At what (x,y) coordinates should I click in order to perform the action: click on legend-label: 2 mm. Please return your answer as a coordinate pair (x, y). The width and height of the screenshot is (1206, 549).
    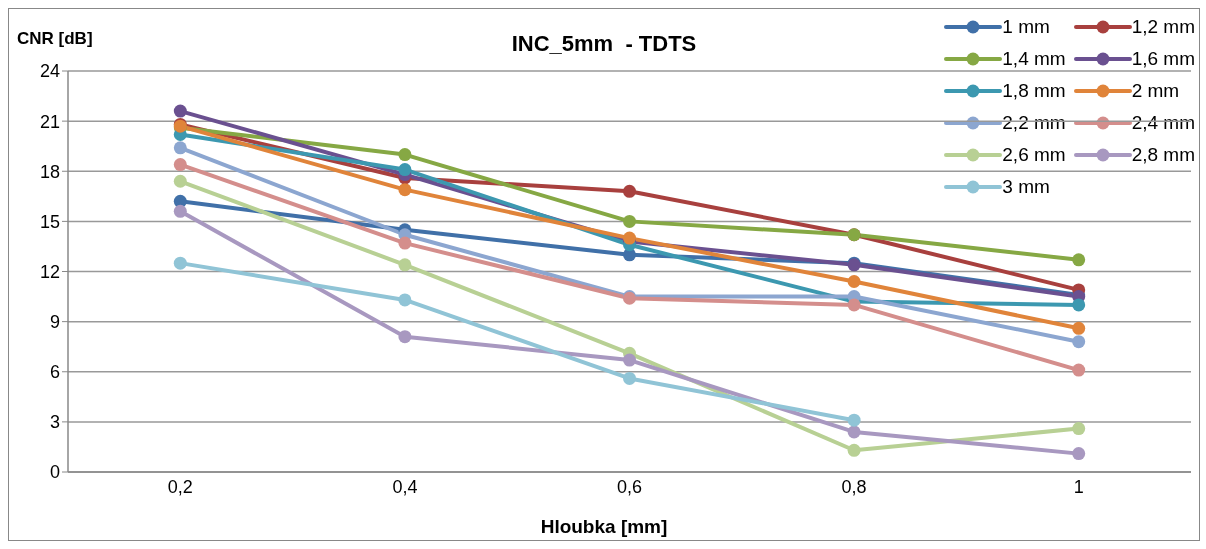
    Looking at the image, I should click on (1155, 91).